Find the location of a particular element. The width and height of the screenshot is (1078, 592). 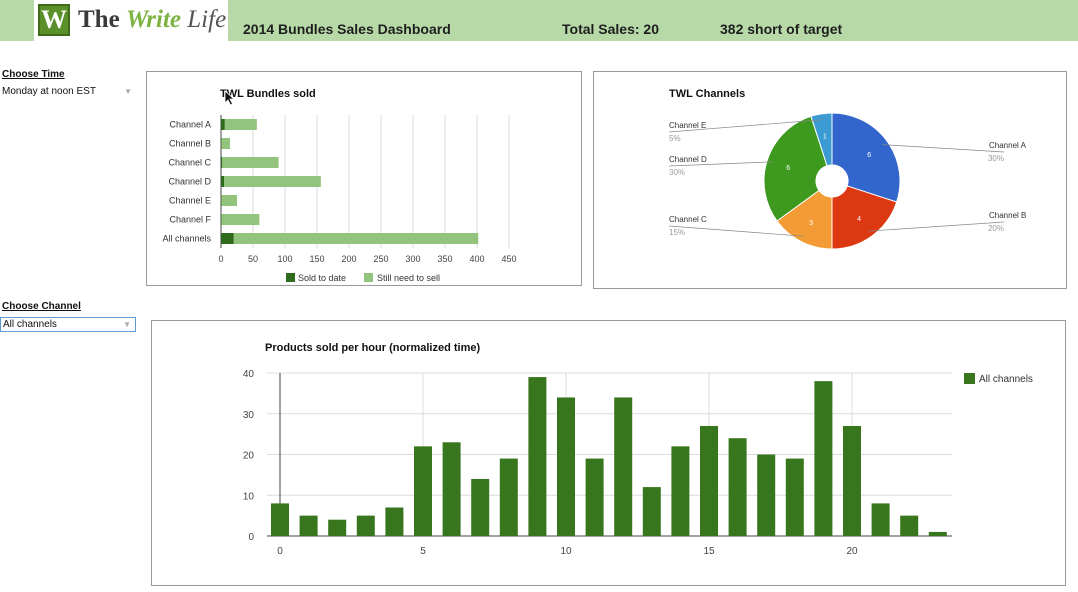

bundles-category-label: Channel B is located at coordinates (190, 144).